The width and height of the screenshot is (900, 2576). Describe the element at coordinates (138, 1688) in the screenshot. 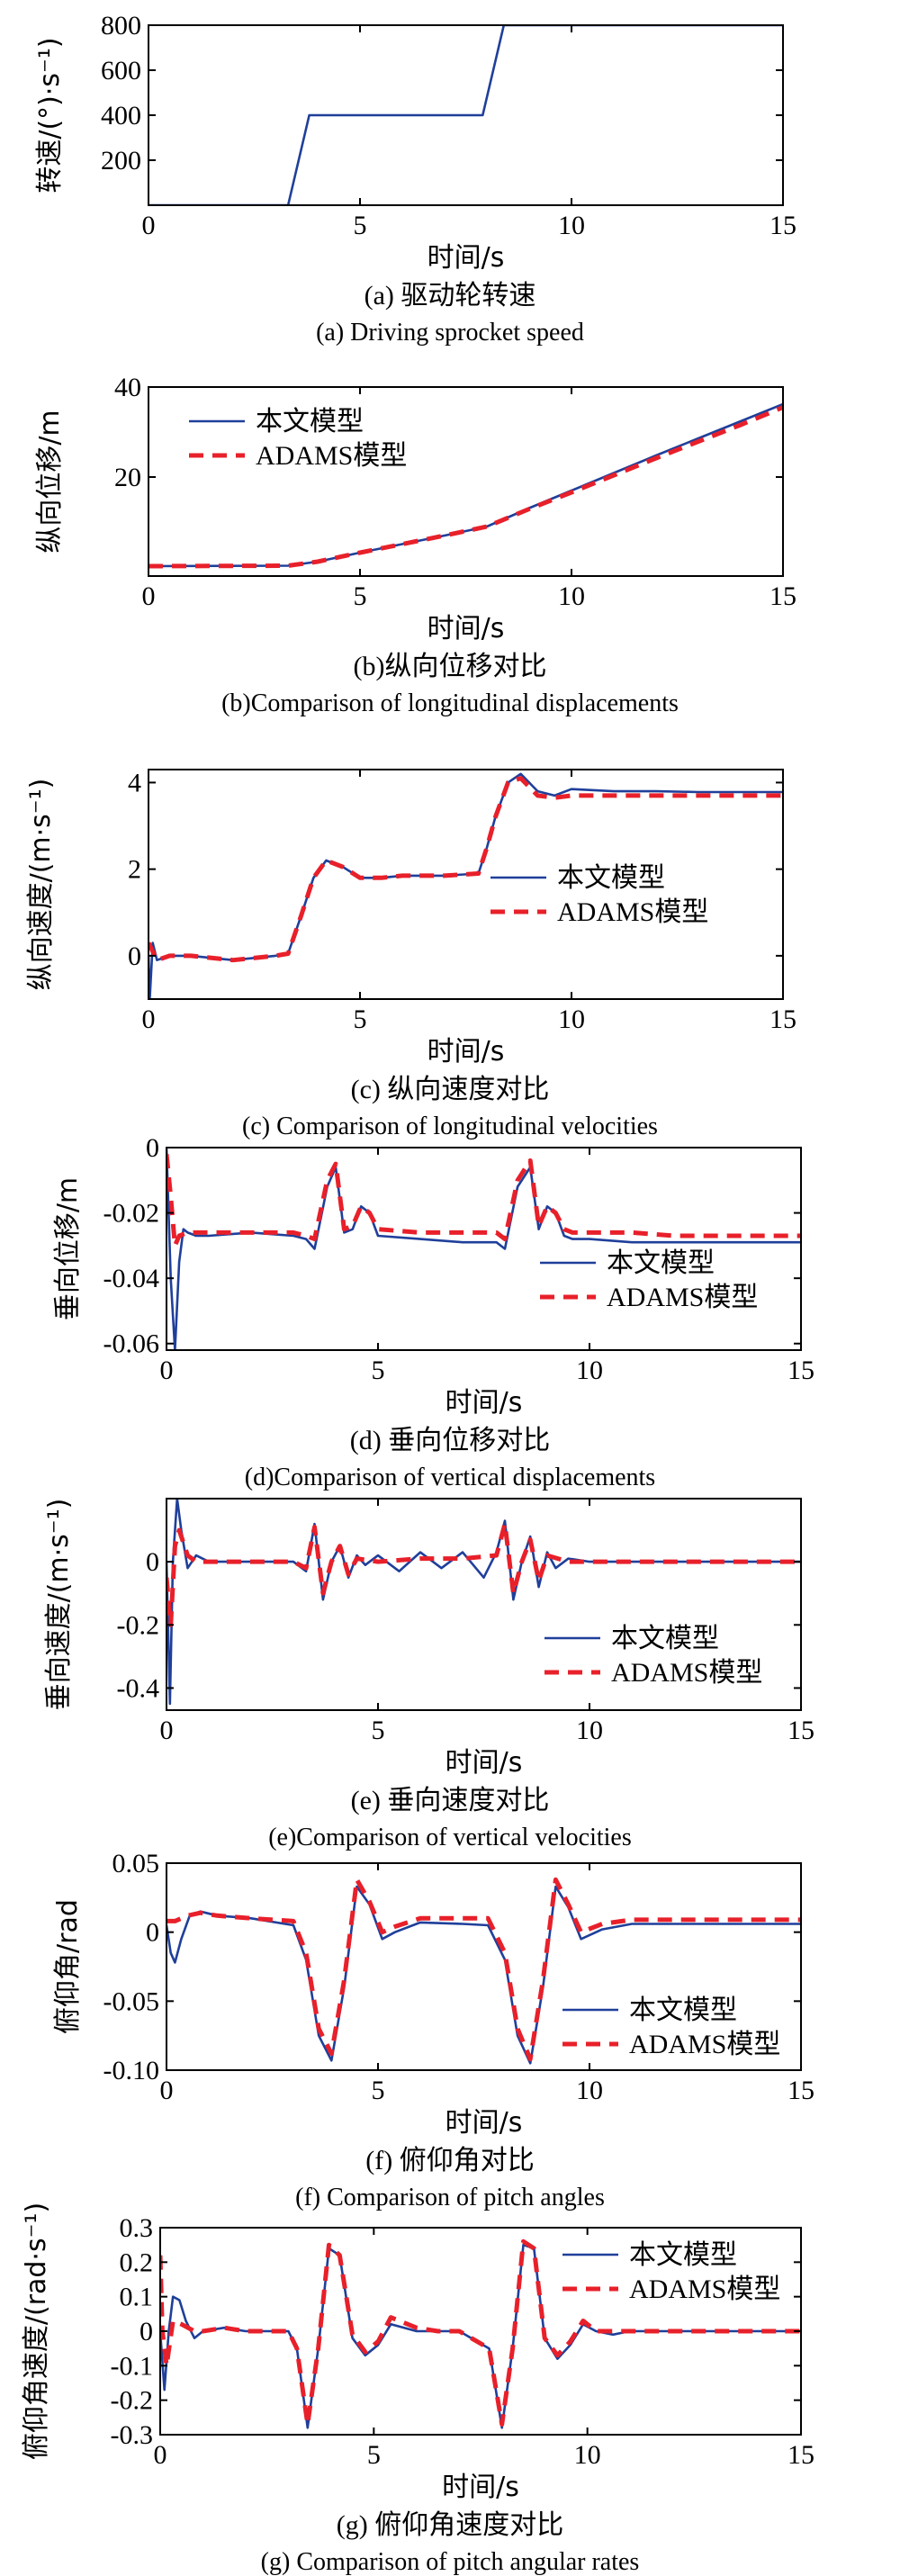

I see `y-tick-label: -0.4` at that location.